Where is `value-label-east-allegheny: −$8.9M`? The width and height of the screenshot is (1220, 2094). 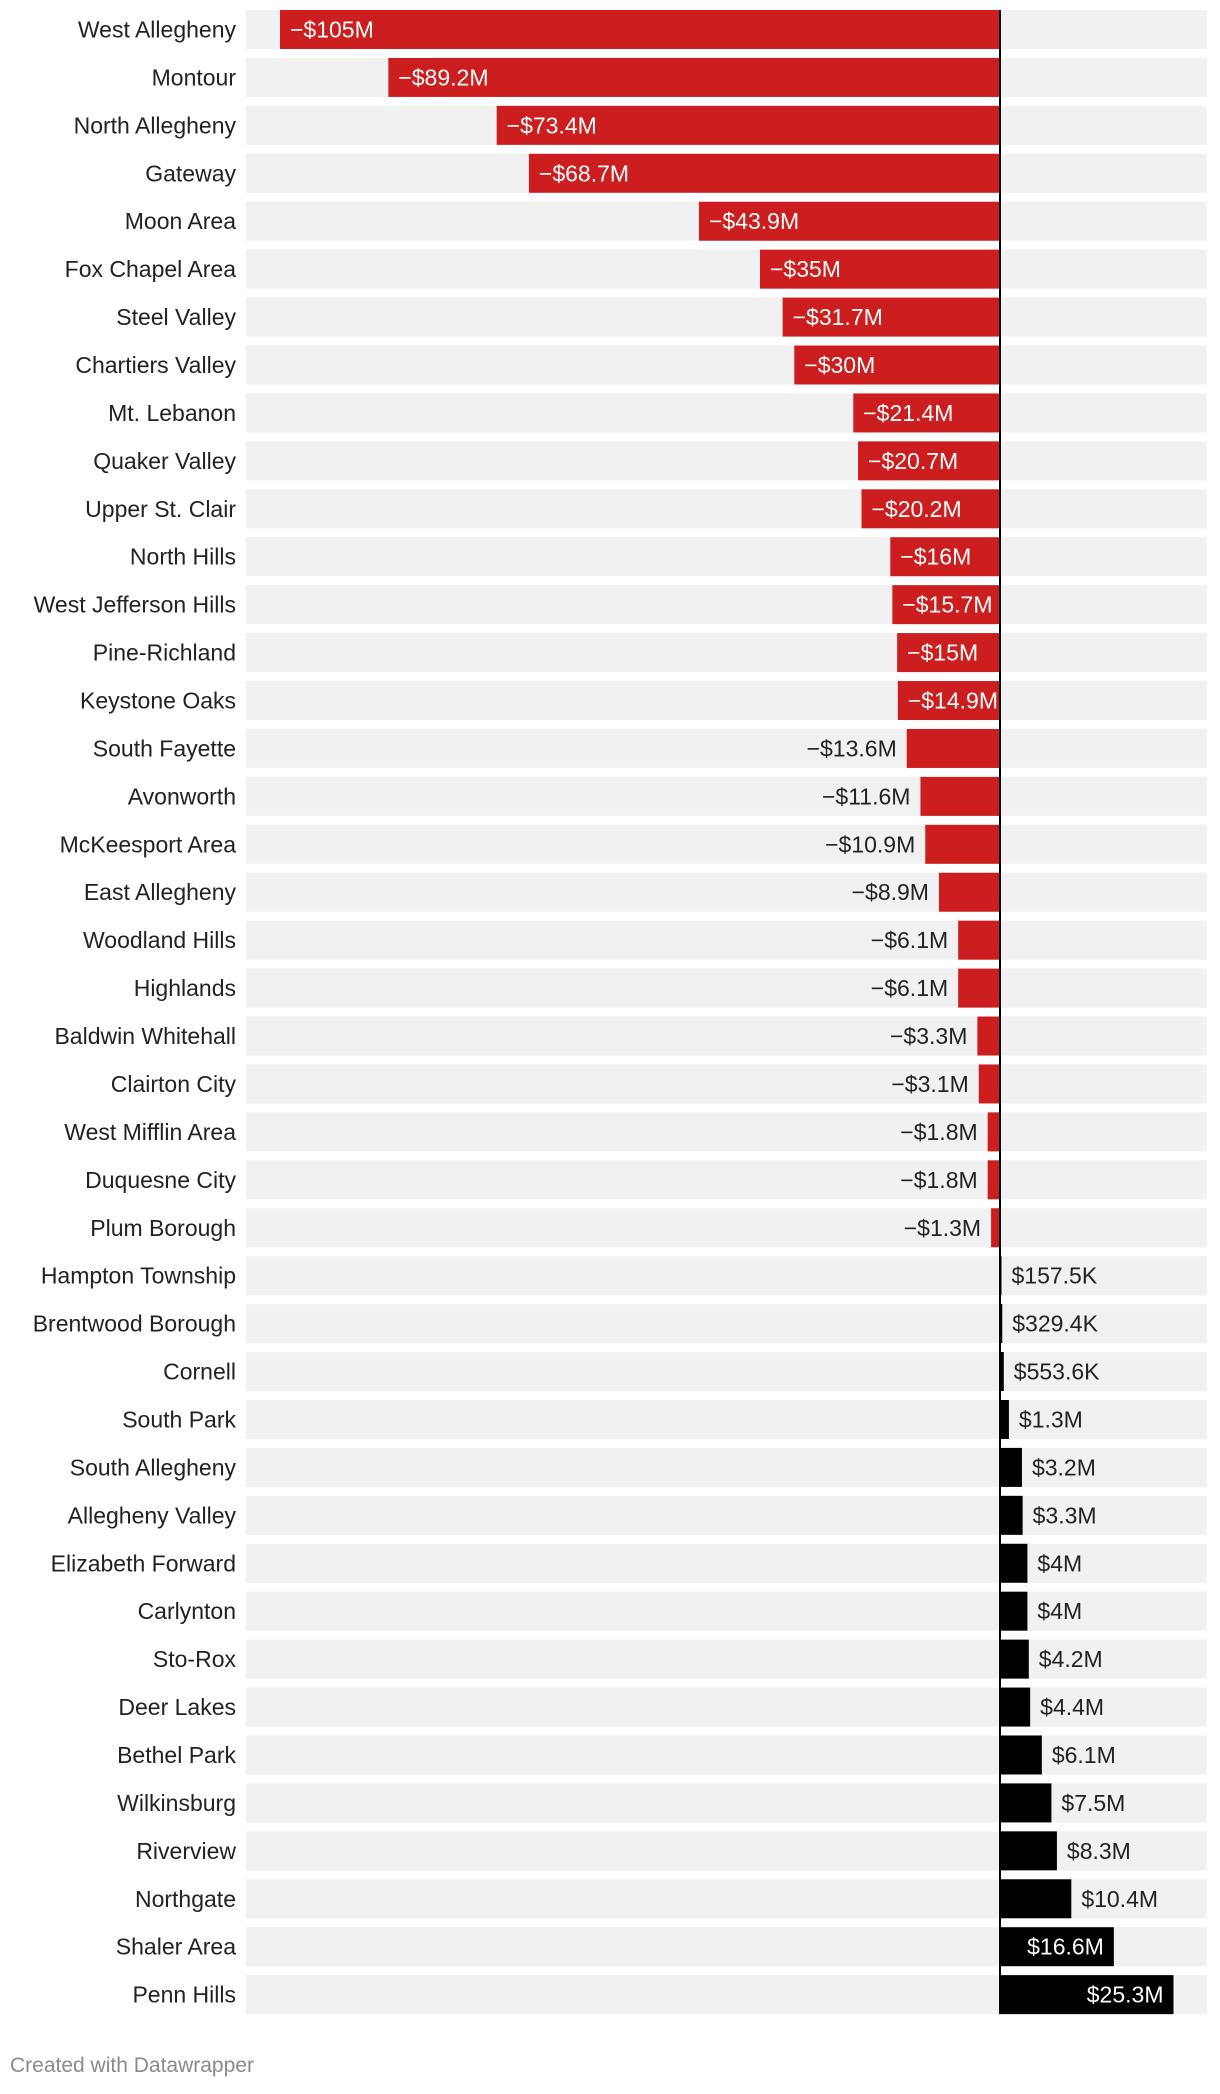
value-label-east-allegheny: −$8.9M is located at coordinates (890, 892).